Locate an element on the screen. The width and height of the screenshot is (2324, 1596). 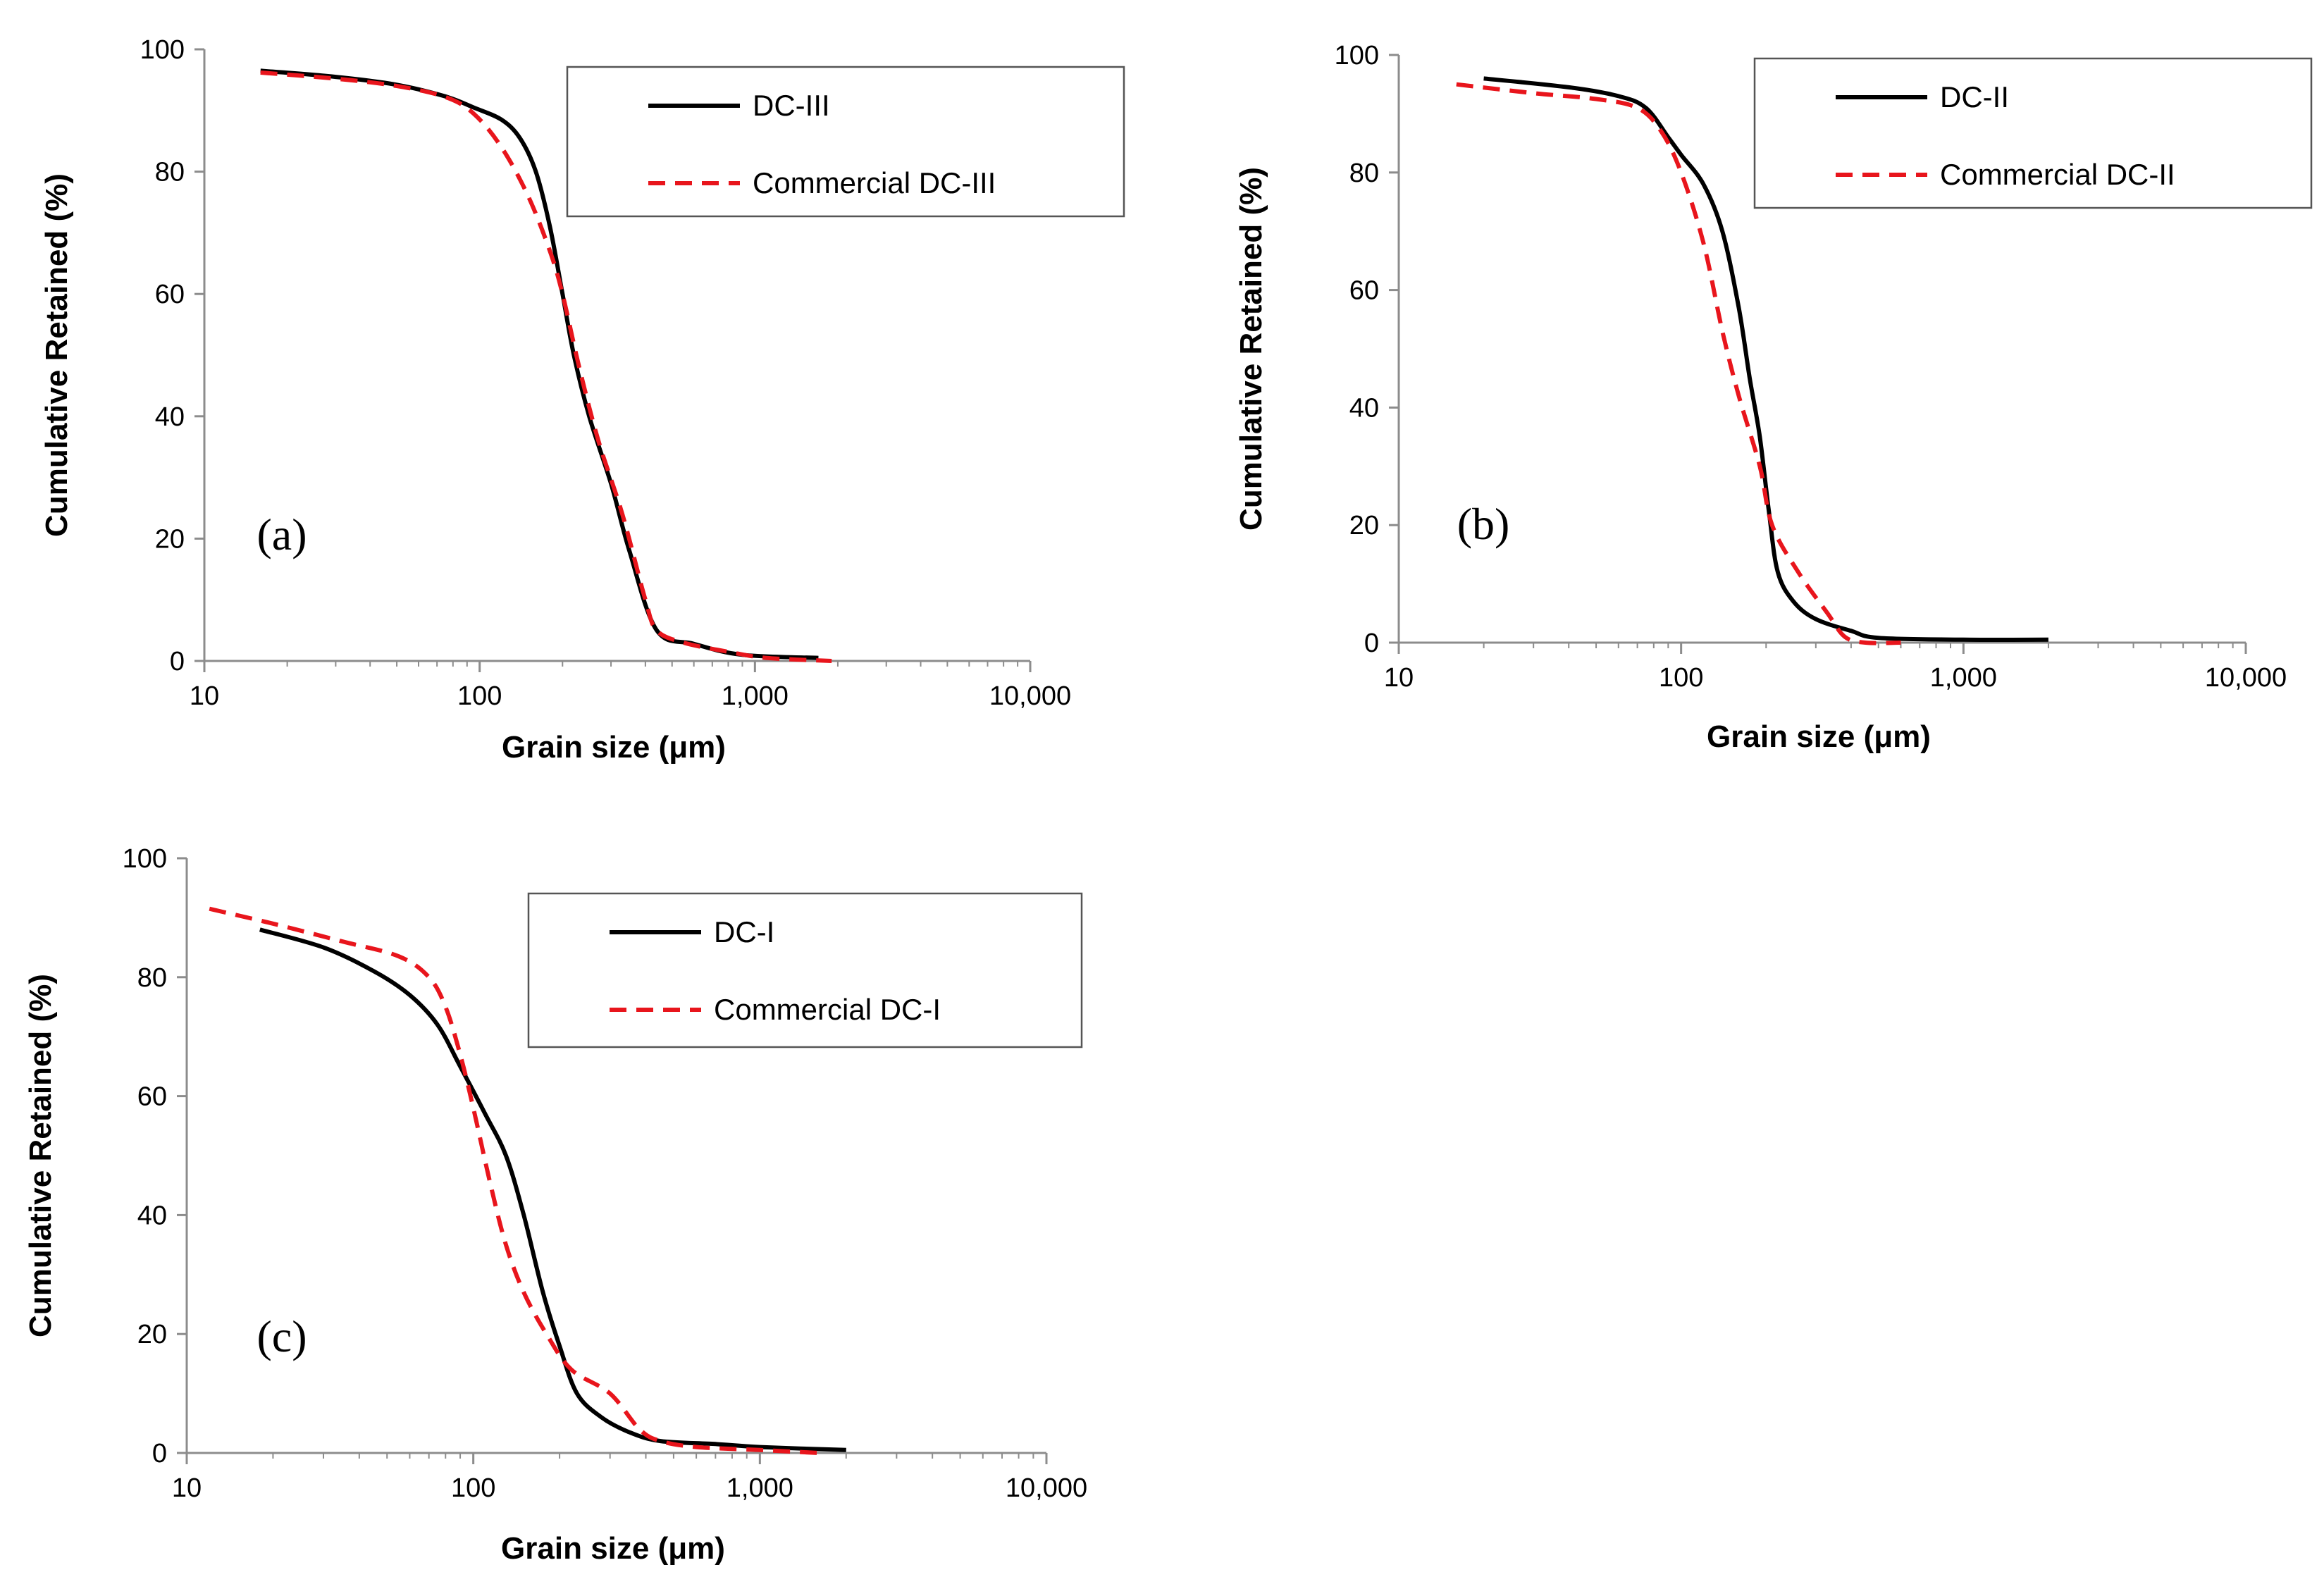
legend: DC-II Commercial DC-II is located at coordinates (2033, 133).